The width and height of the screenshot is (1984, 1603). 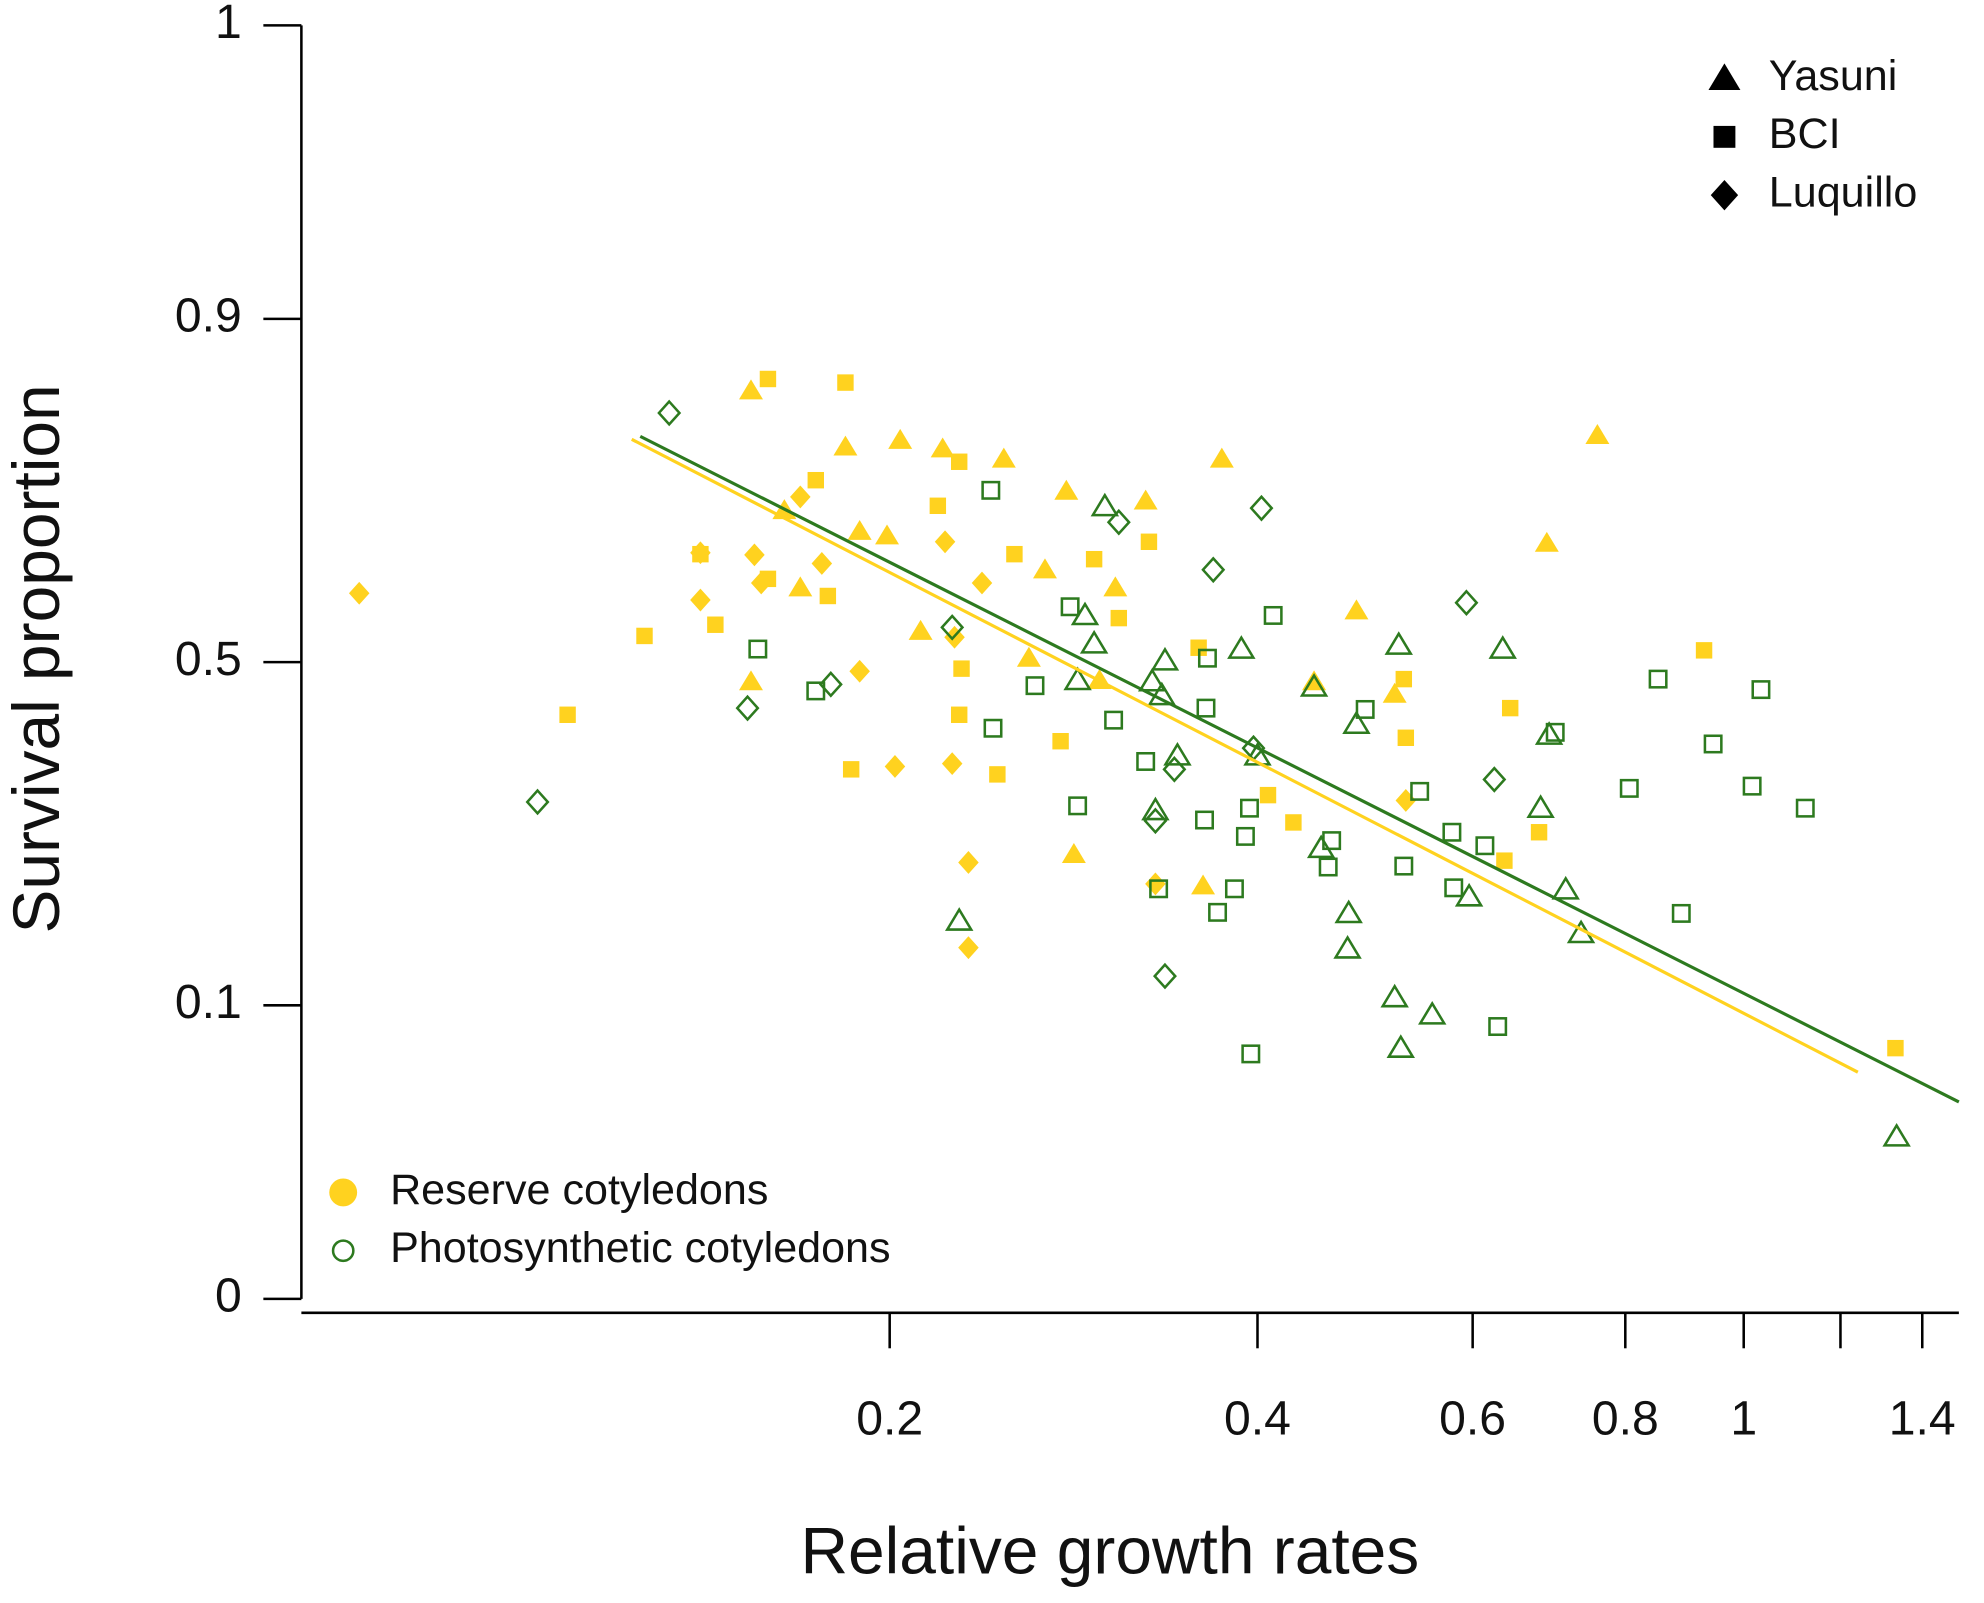 What do you see at coordinates (208, 659) in the screenshot?
I see `y-tick-label: 0.5` at bounding box center [208, 659].